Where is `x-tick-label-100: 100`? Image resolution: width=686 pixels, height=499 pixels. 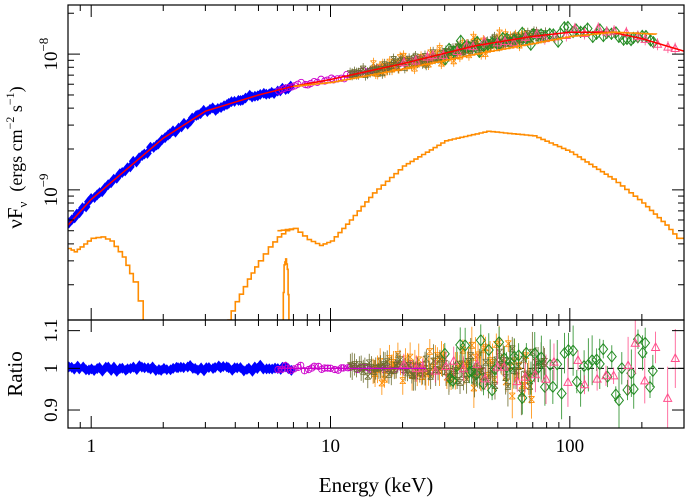
x-tick-label-100: 100 is located at coordinates (570, 446).